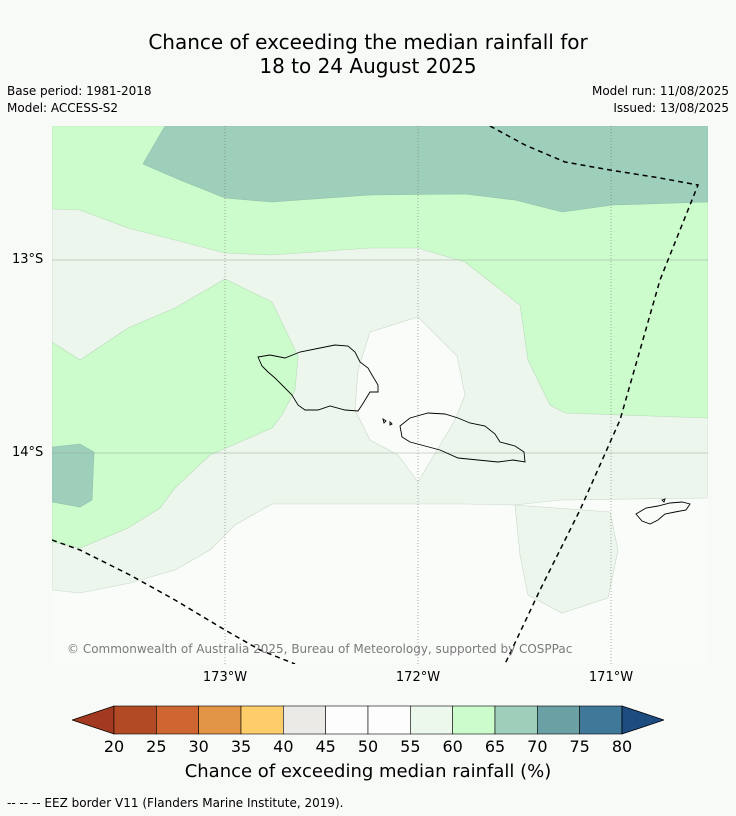 The width and height of the screenshot is (736, 816). What do you see at coordinates (225, 677) in the screenshot?
I see `lon-label-173w: 173°W` at bounding box center [225, 677].